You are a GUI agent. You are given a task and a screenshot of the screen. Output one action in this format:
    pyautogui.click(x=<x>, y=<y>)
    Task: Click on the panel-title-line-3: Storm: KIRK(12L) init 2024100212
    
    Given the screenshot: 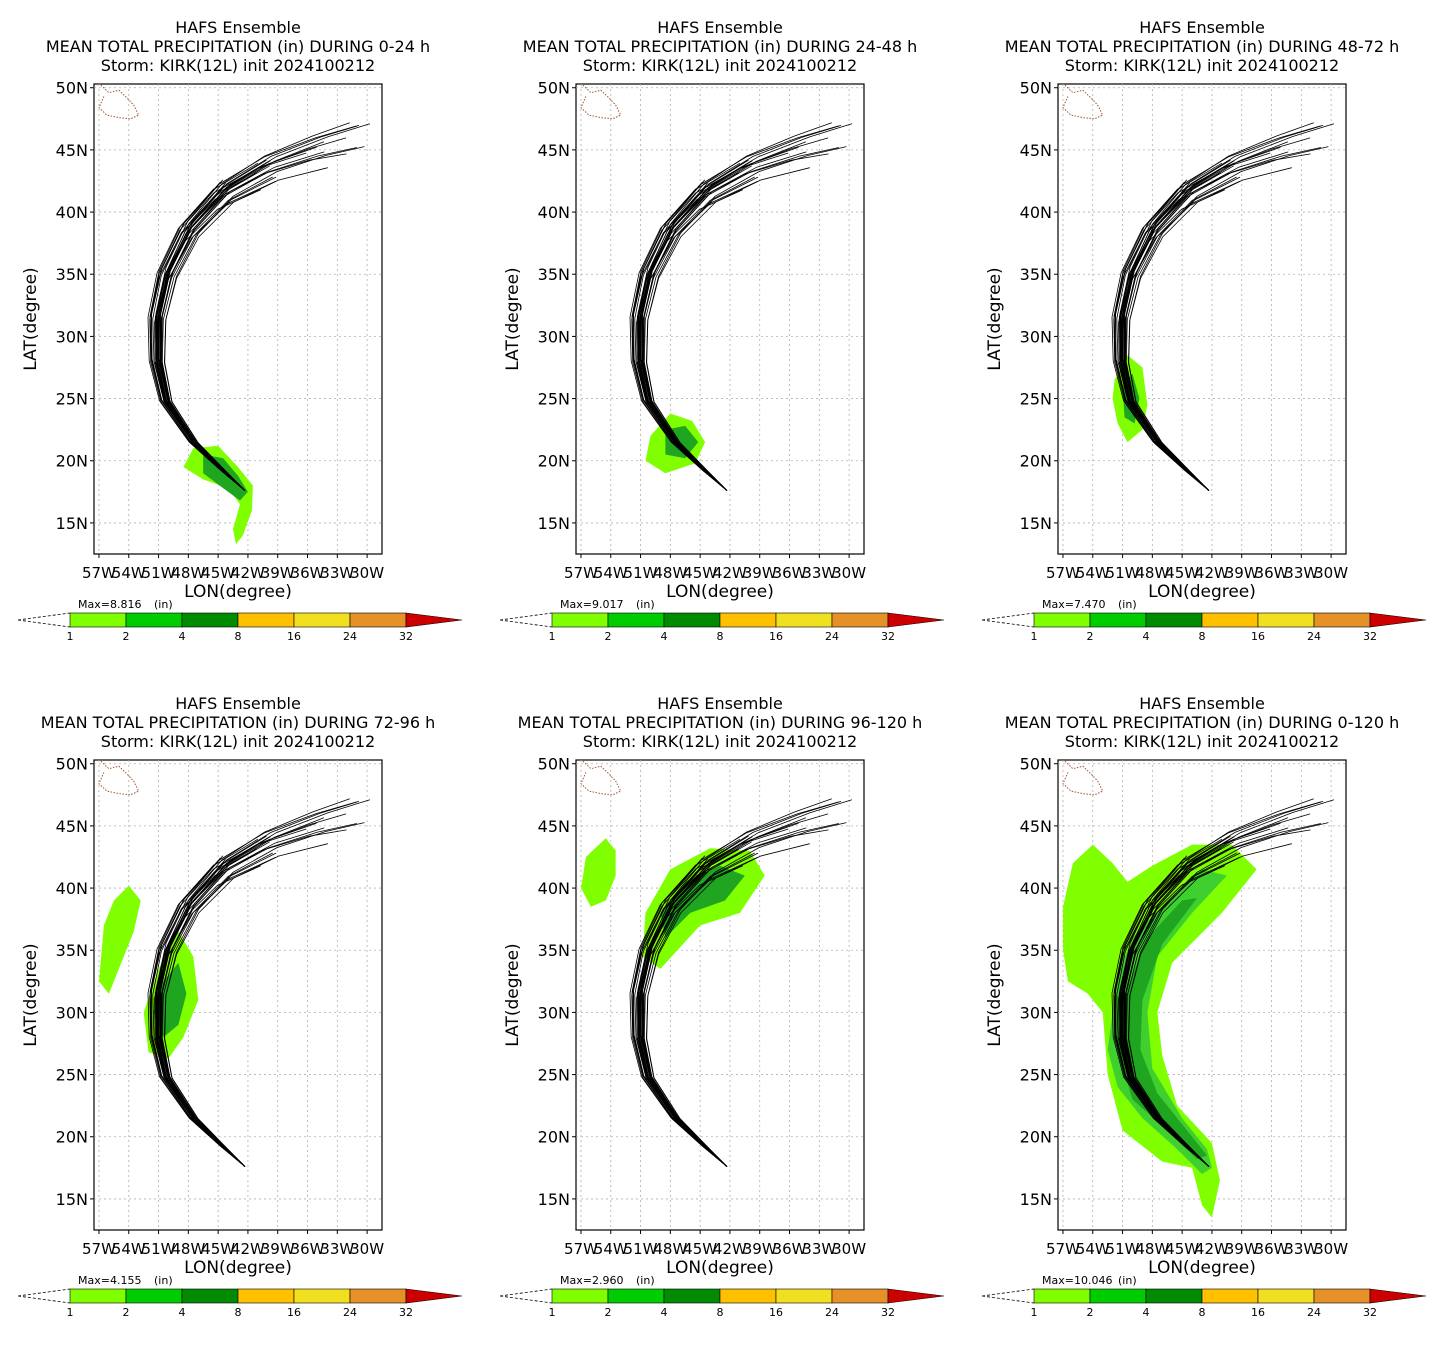 What is the action you would take?
    pyautogui.click(x=238, y=741)
    